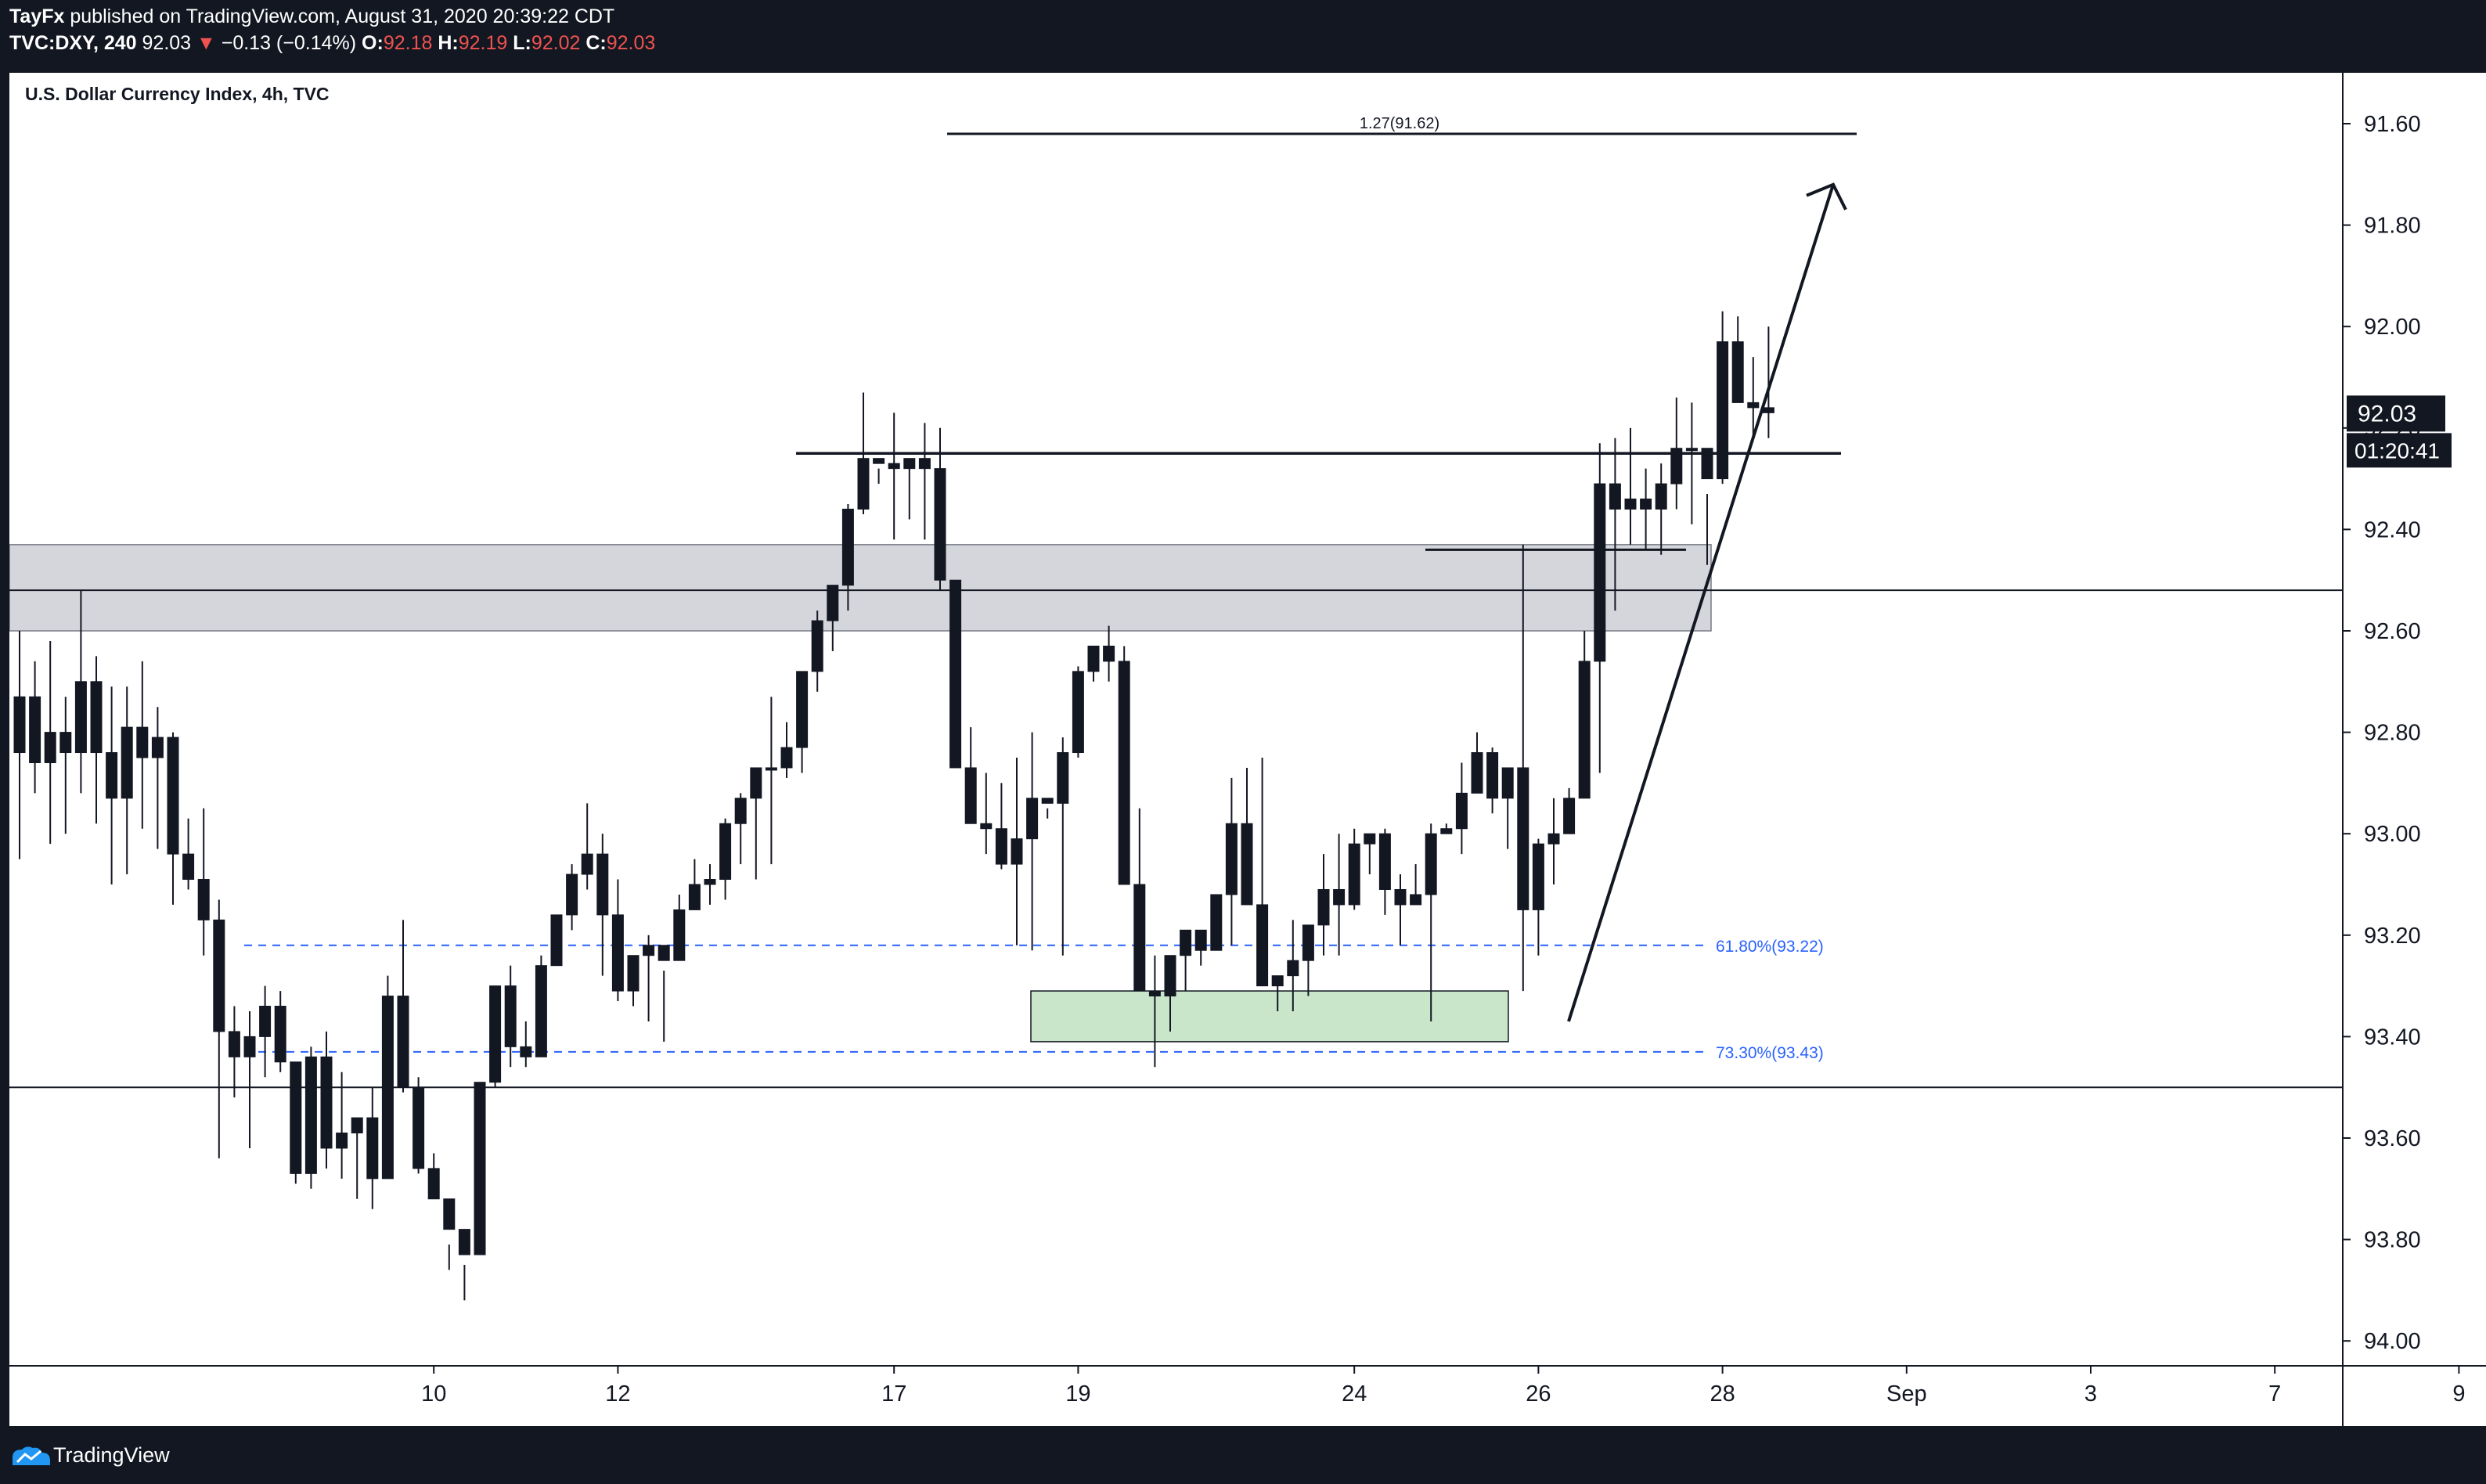  I want to click on price-change: −0.13 (−0.14%), so click(289, 43).